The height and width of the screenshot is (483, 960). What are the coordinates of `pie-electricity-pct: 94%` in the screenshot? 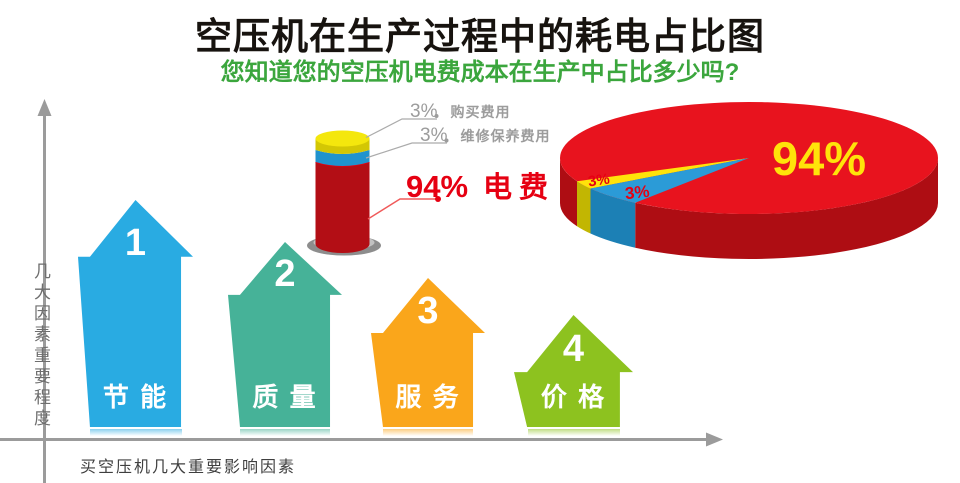 It's located at (819, 158).